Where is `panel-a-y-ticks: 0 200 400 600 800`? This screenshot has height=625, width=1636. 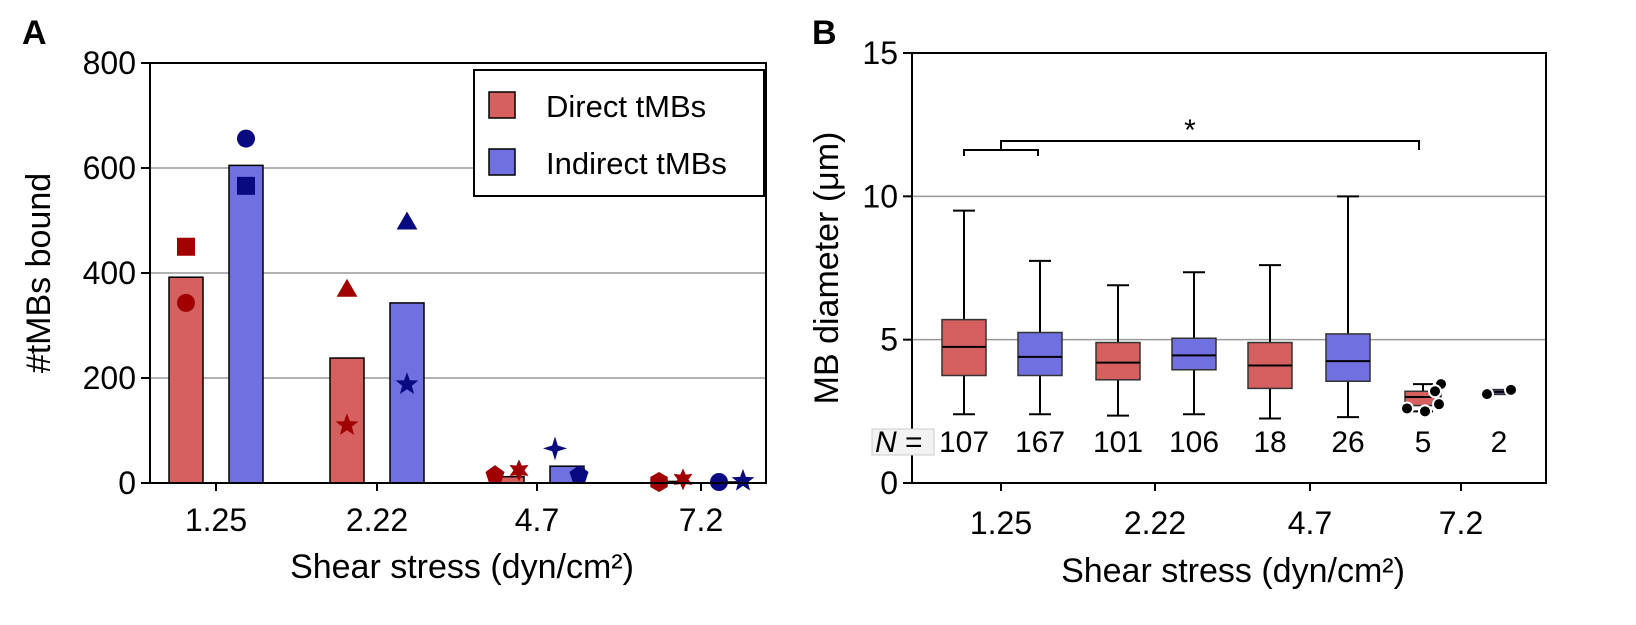 panel-a-y-ticks: 0 200 400 600 800 is located at coordinates (116, 273).